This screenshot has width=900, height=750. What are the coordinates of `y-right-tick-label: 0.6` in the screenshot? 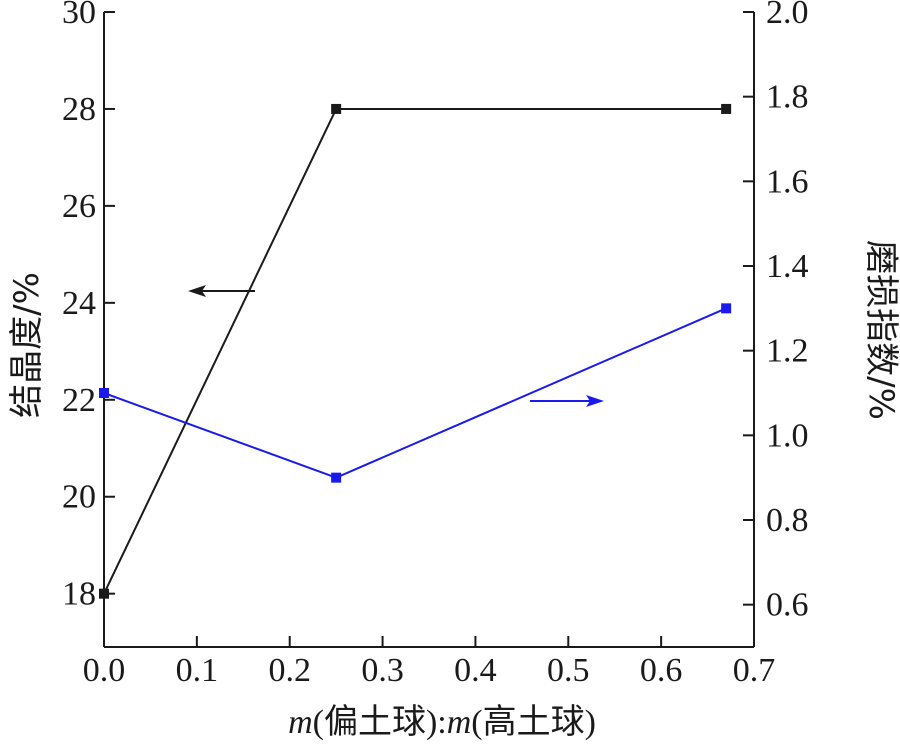 It's located at (787, 605).